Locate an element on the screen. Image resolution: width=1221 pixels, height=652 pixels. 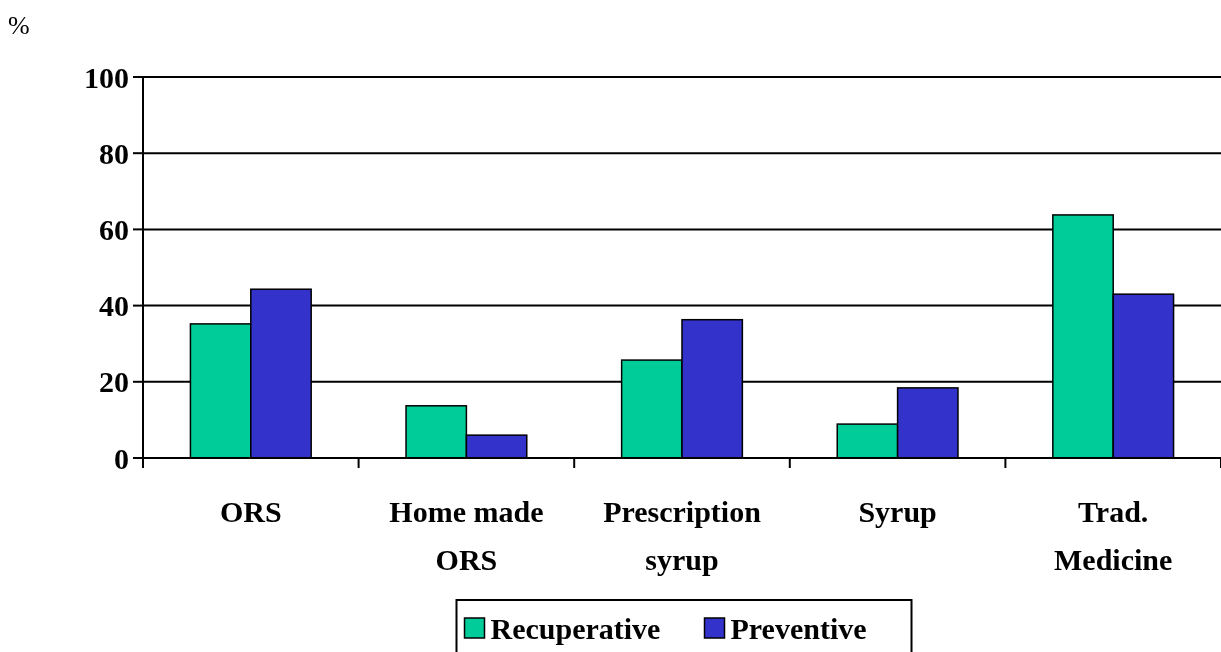
y-tick-label: 80 is located at coordinates (114, 153).